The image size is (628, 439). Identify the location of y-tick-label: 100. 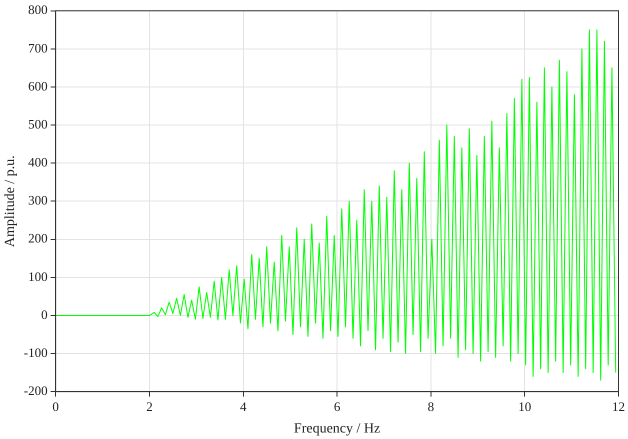
(38, 276).